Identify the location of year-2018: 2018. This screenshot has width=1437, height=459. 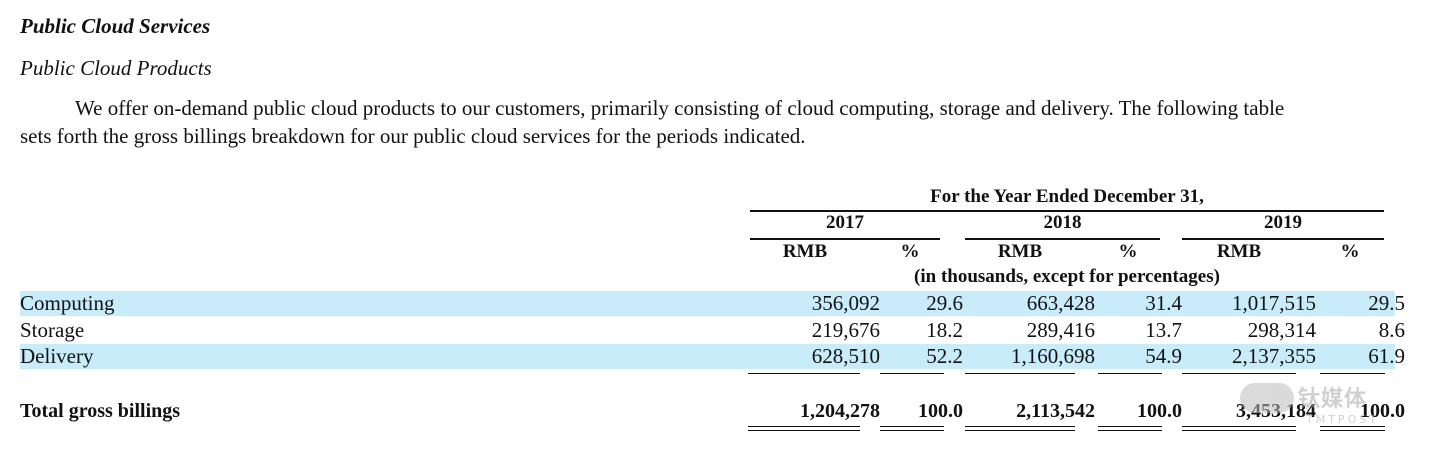
(1062, 222).